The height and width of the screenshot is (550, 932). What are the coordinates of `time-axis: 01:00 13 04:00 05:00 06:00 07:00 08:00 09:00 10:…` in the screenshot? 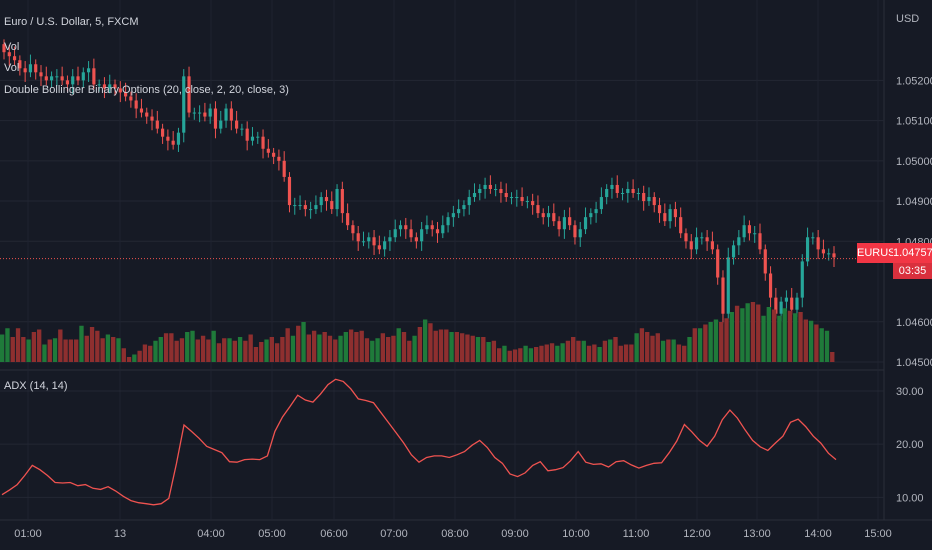 It's located at (453, 534).